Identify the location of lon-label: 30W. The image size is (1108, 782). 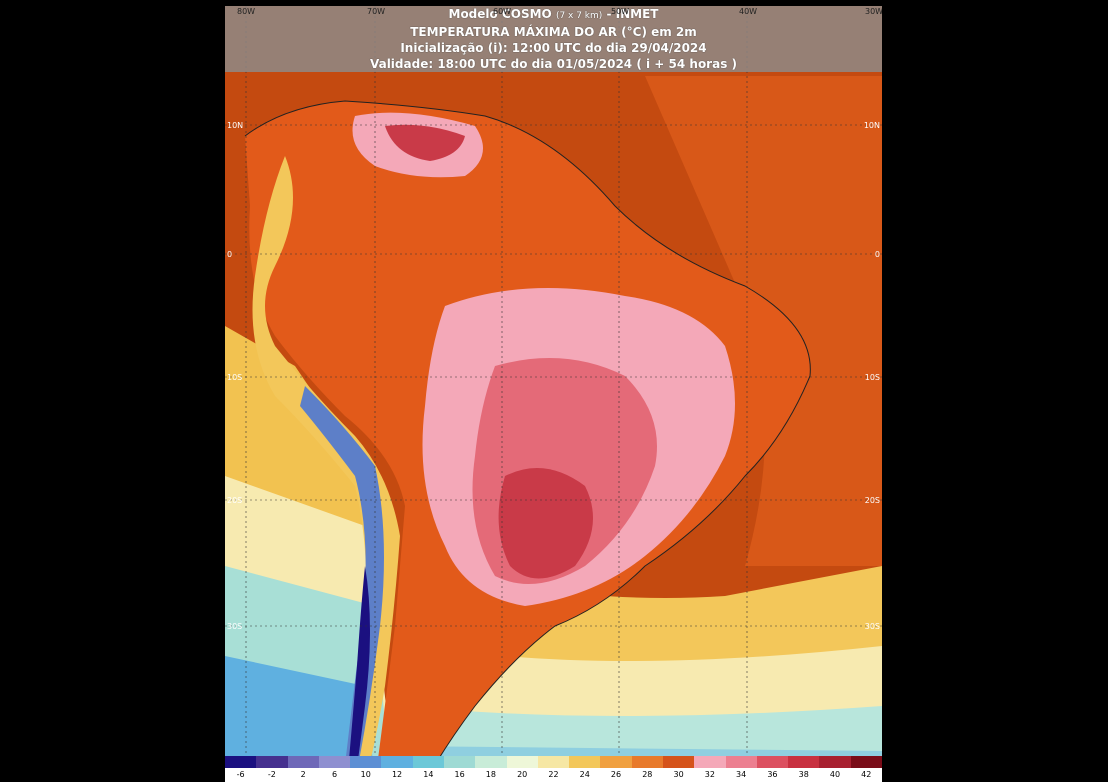
(873, 11).